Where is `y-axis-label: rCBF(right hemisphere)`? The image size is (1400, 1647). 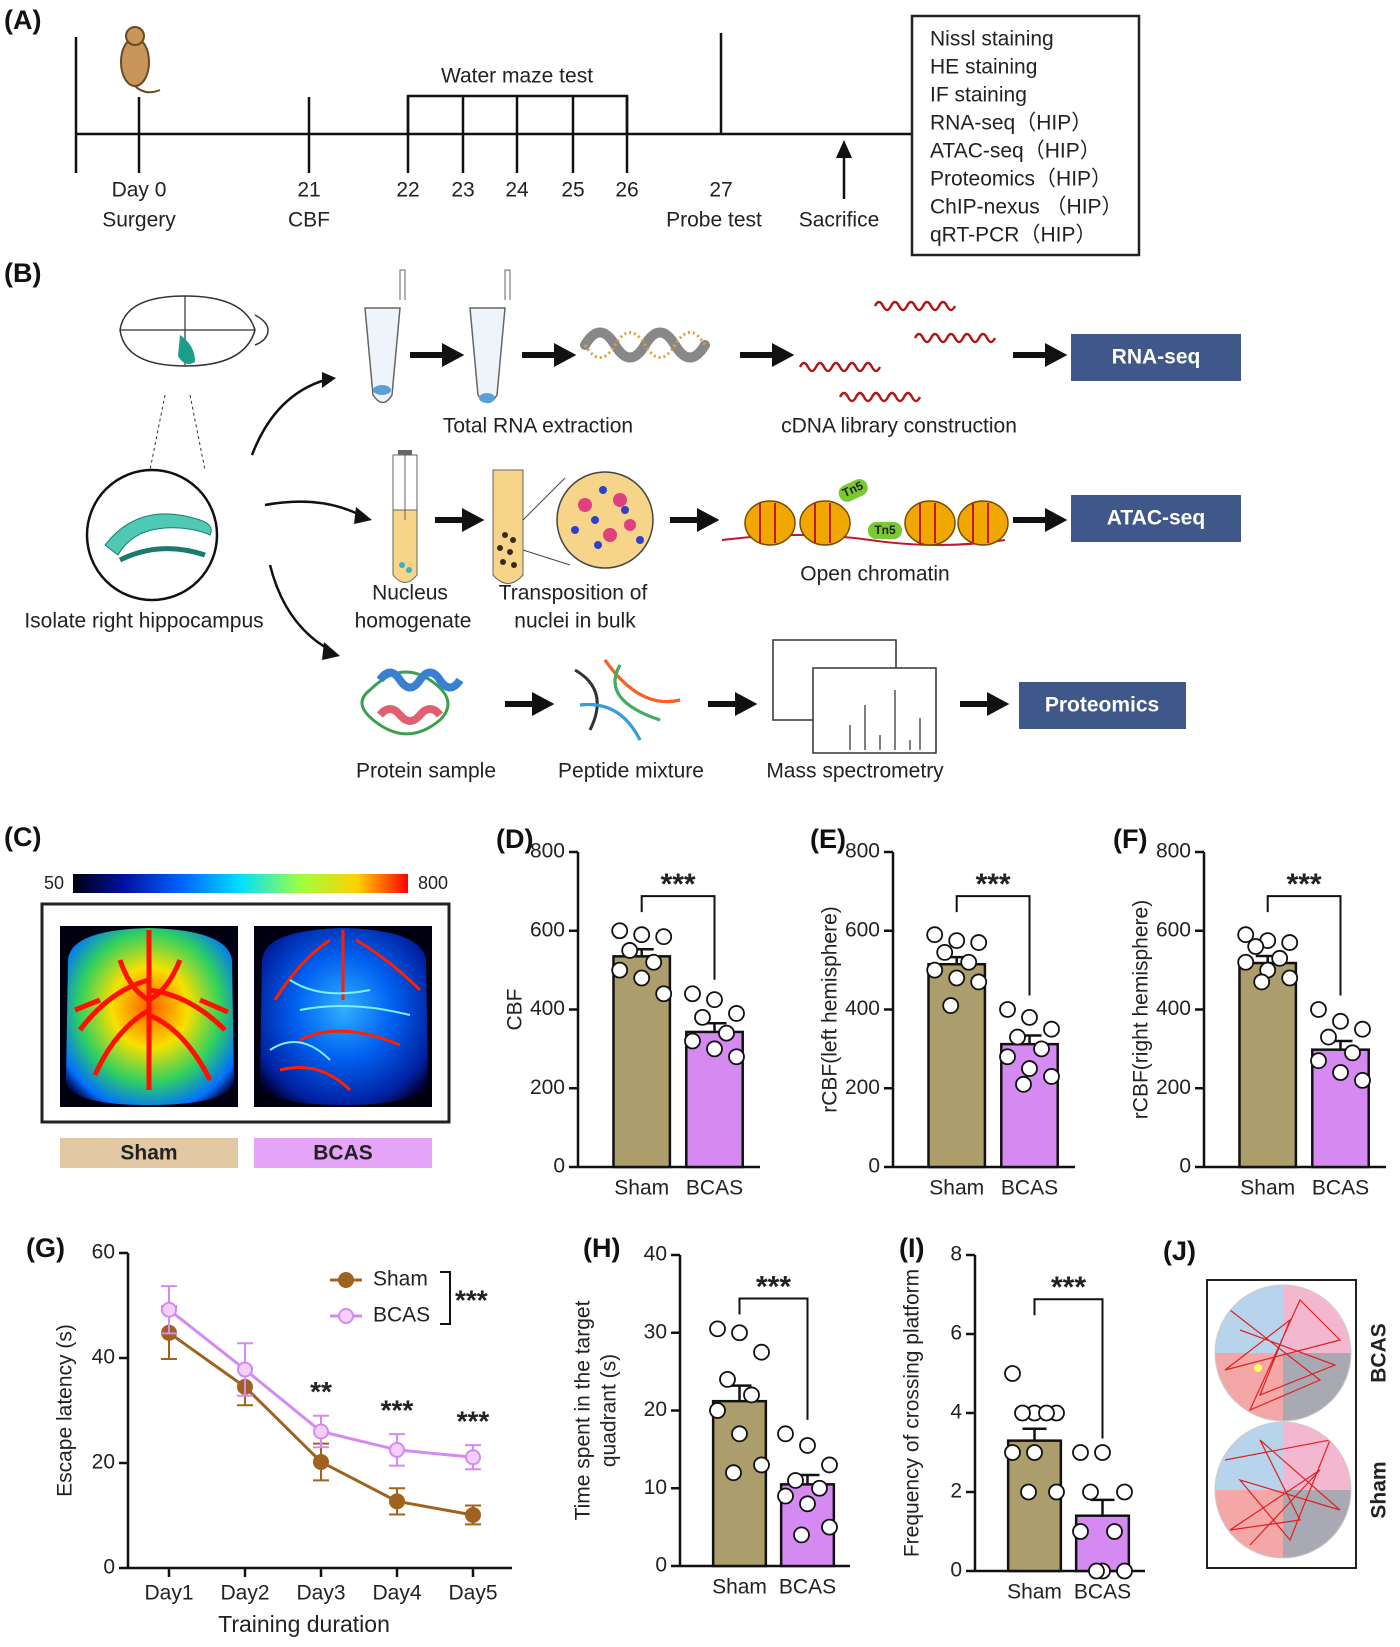 y-axis-label: rCBF(right hemisphere) is located at coordinates (1141, 1009).